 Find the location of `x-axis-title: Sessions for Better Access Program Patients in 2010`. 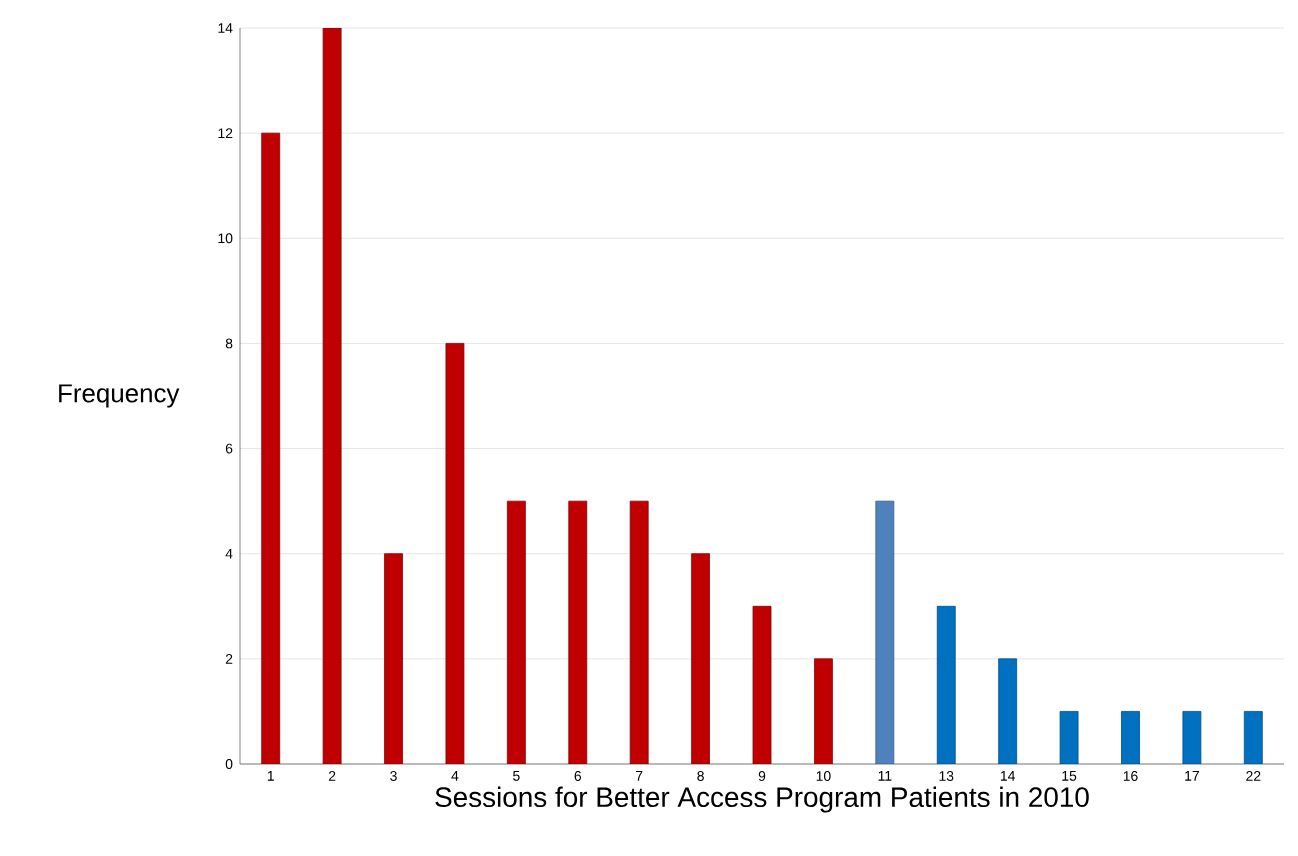

x-axis-title: Sessions for Better Access Program Patients in 2010 is located at coordinates (762, 799).